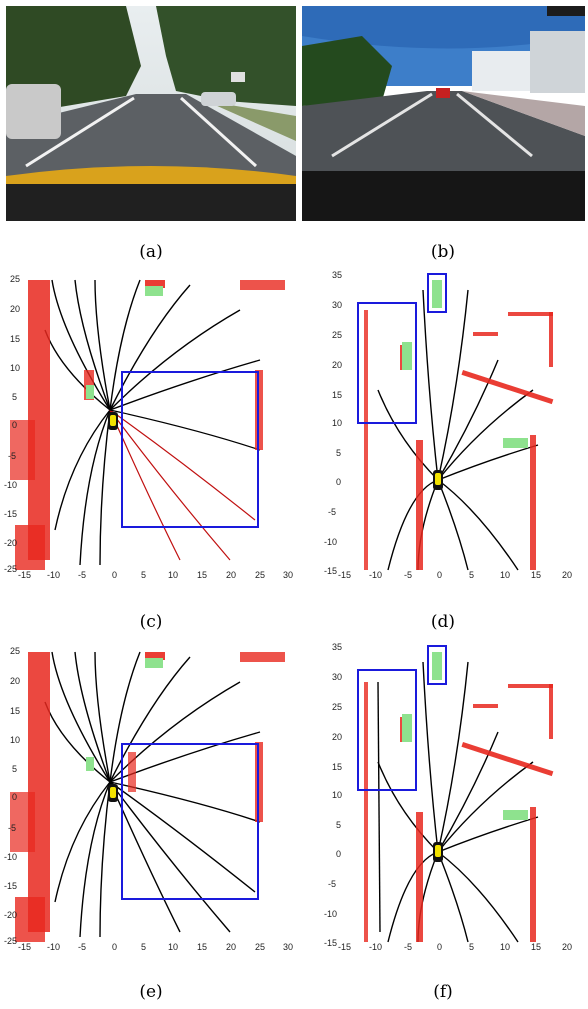 This screenshot has height=1009, width=588. Describe the element at coordinates (443, 622) in the screenshot. I see `caption-d: (d)` at that location.